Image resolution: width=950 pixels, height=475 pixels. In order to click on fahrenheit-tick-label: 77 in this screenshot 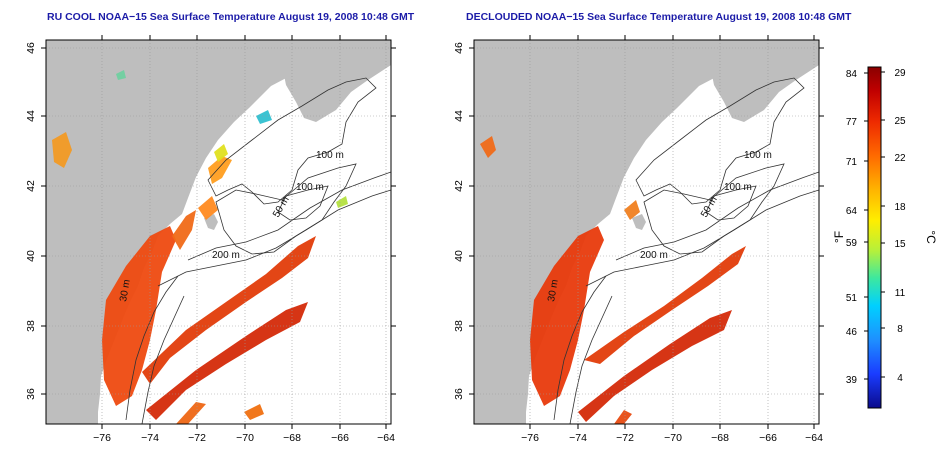, I will do `click(852, 122)`.